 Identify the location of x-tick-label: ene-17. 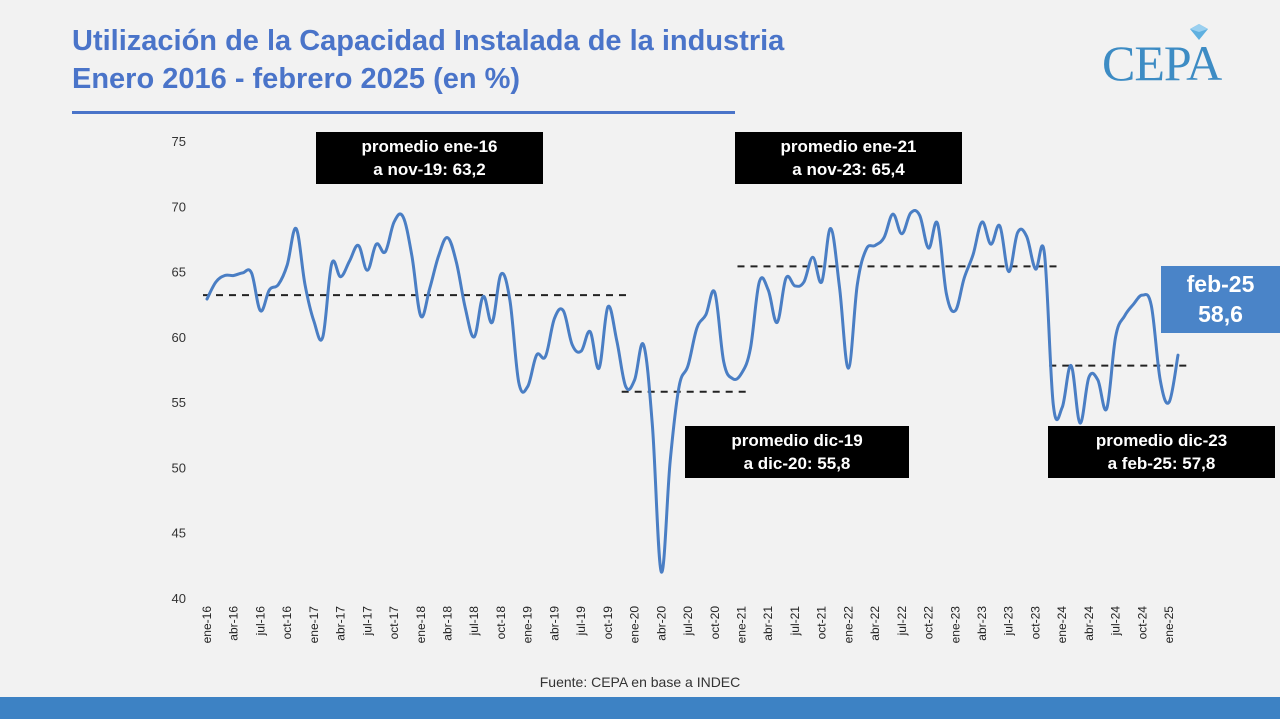
(314, 625).